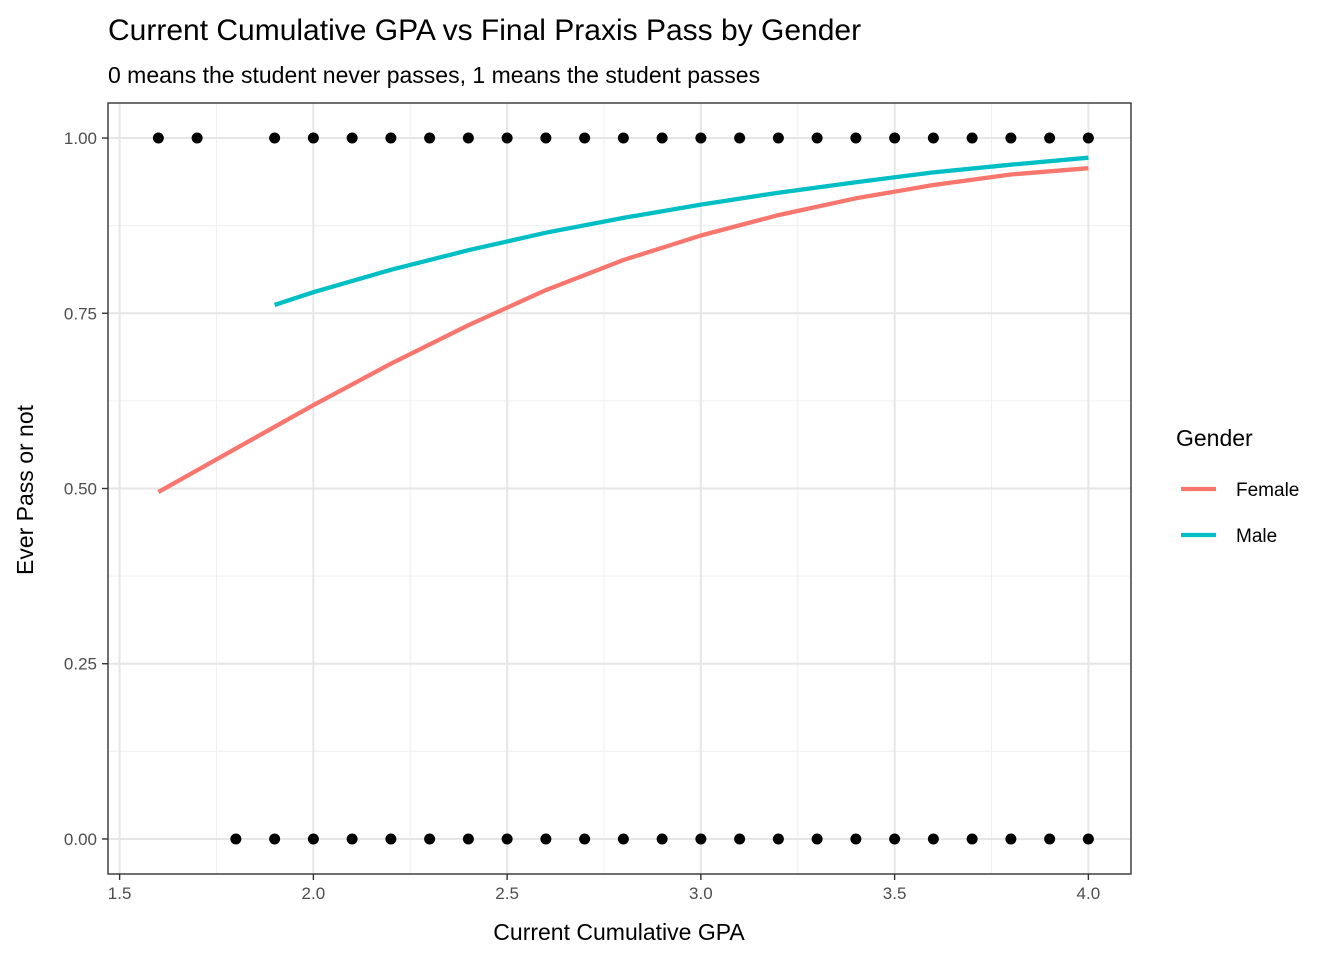 This screenshot has height=960, width=1344. I want to click on x-axis-title: Current Cumulative GPA, so click(619, 932).